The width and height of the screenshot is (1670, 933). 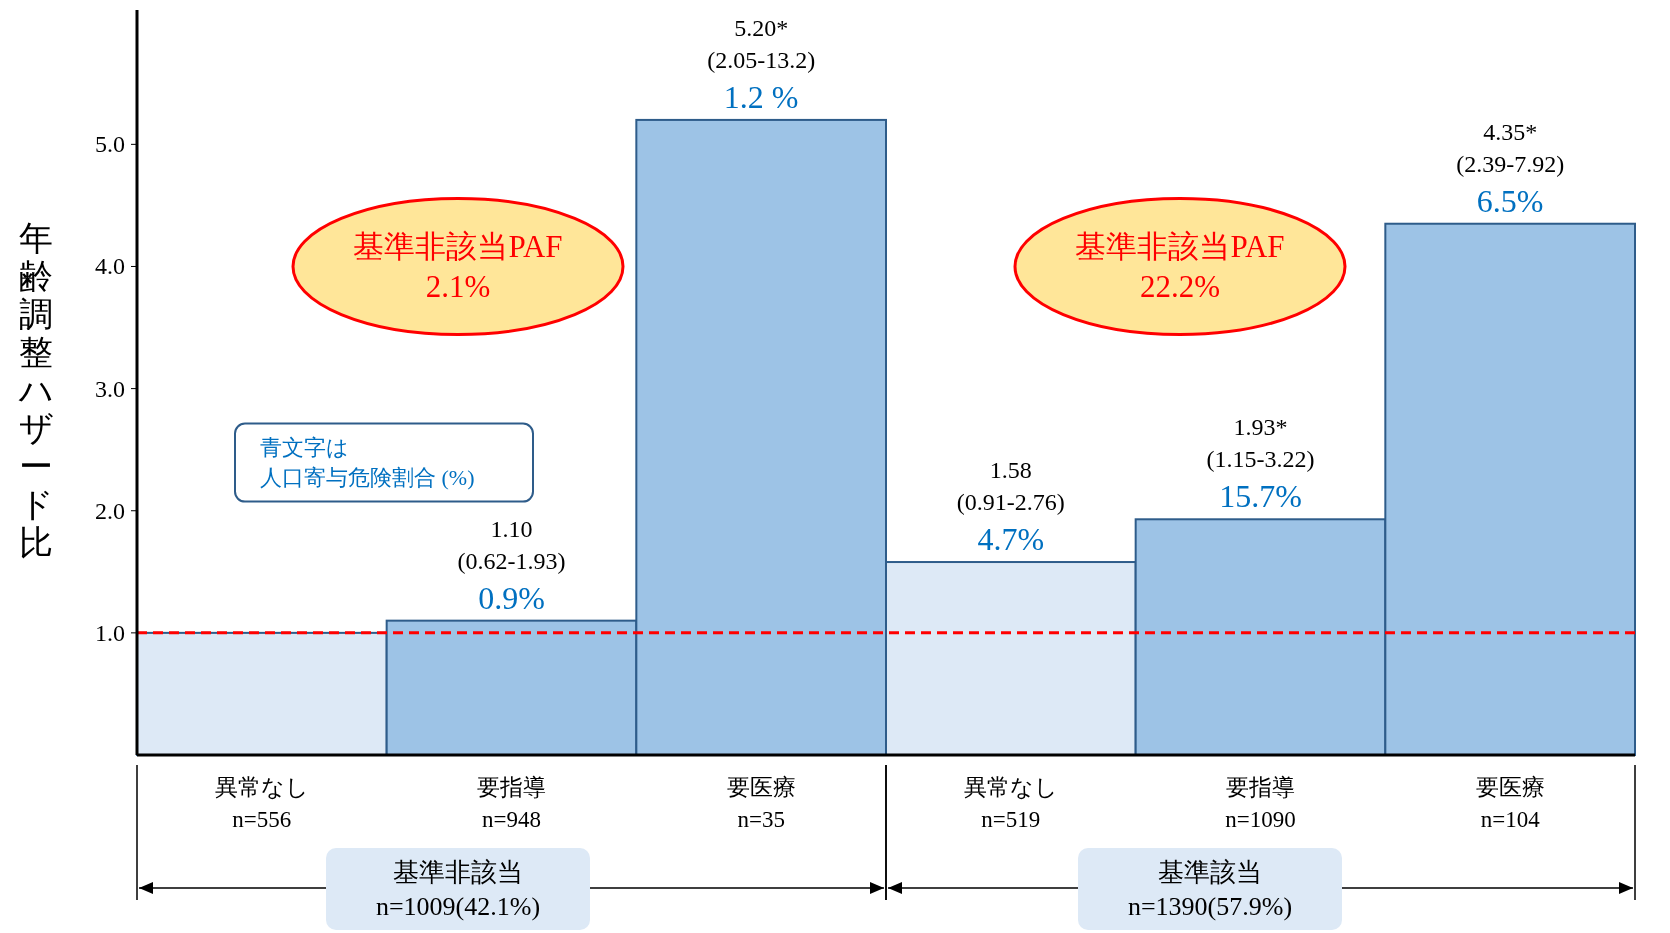 What do you see at coordinates (1260, 464) in the screenshot?
I see `data-label: 1.93* (1.15-3.22) 15.7%` at bounding box center [1260, 464].